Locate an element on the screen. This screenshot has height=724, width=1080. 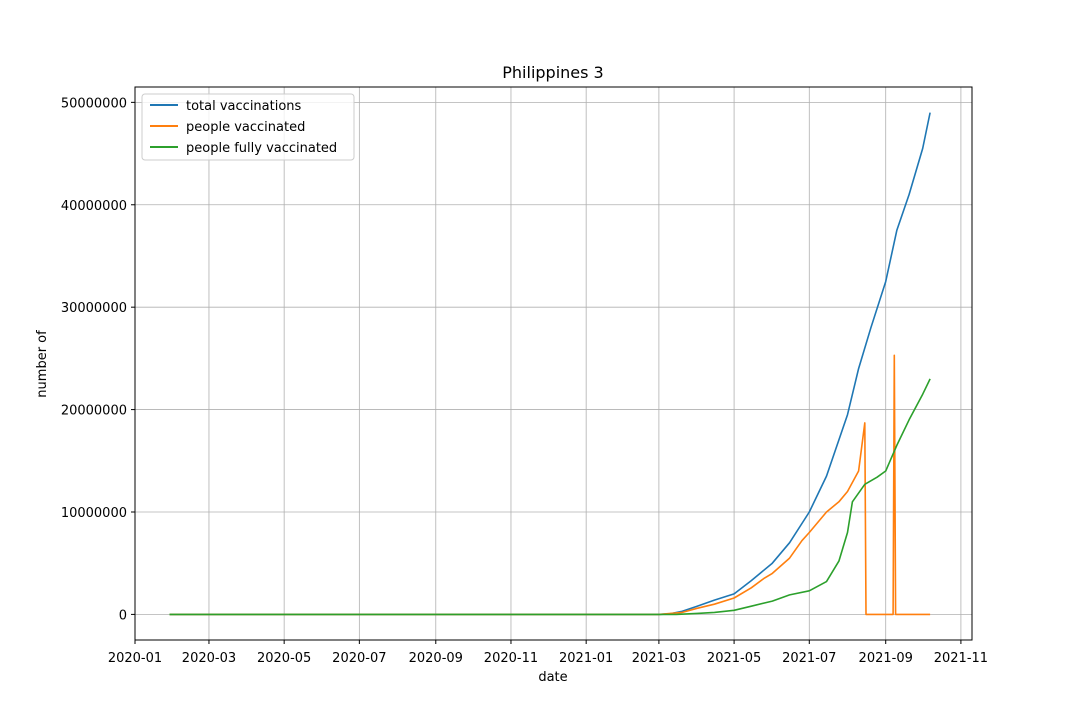
y-tick-label: 50000000 is located at coordinates (94, 103).